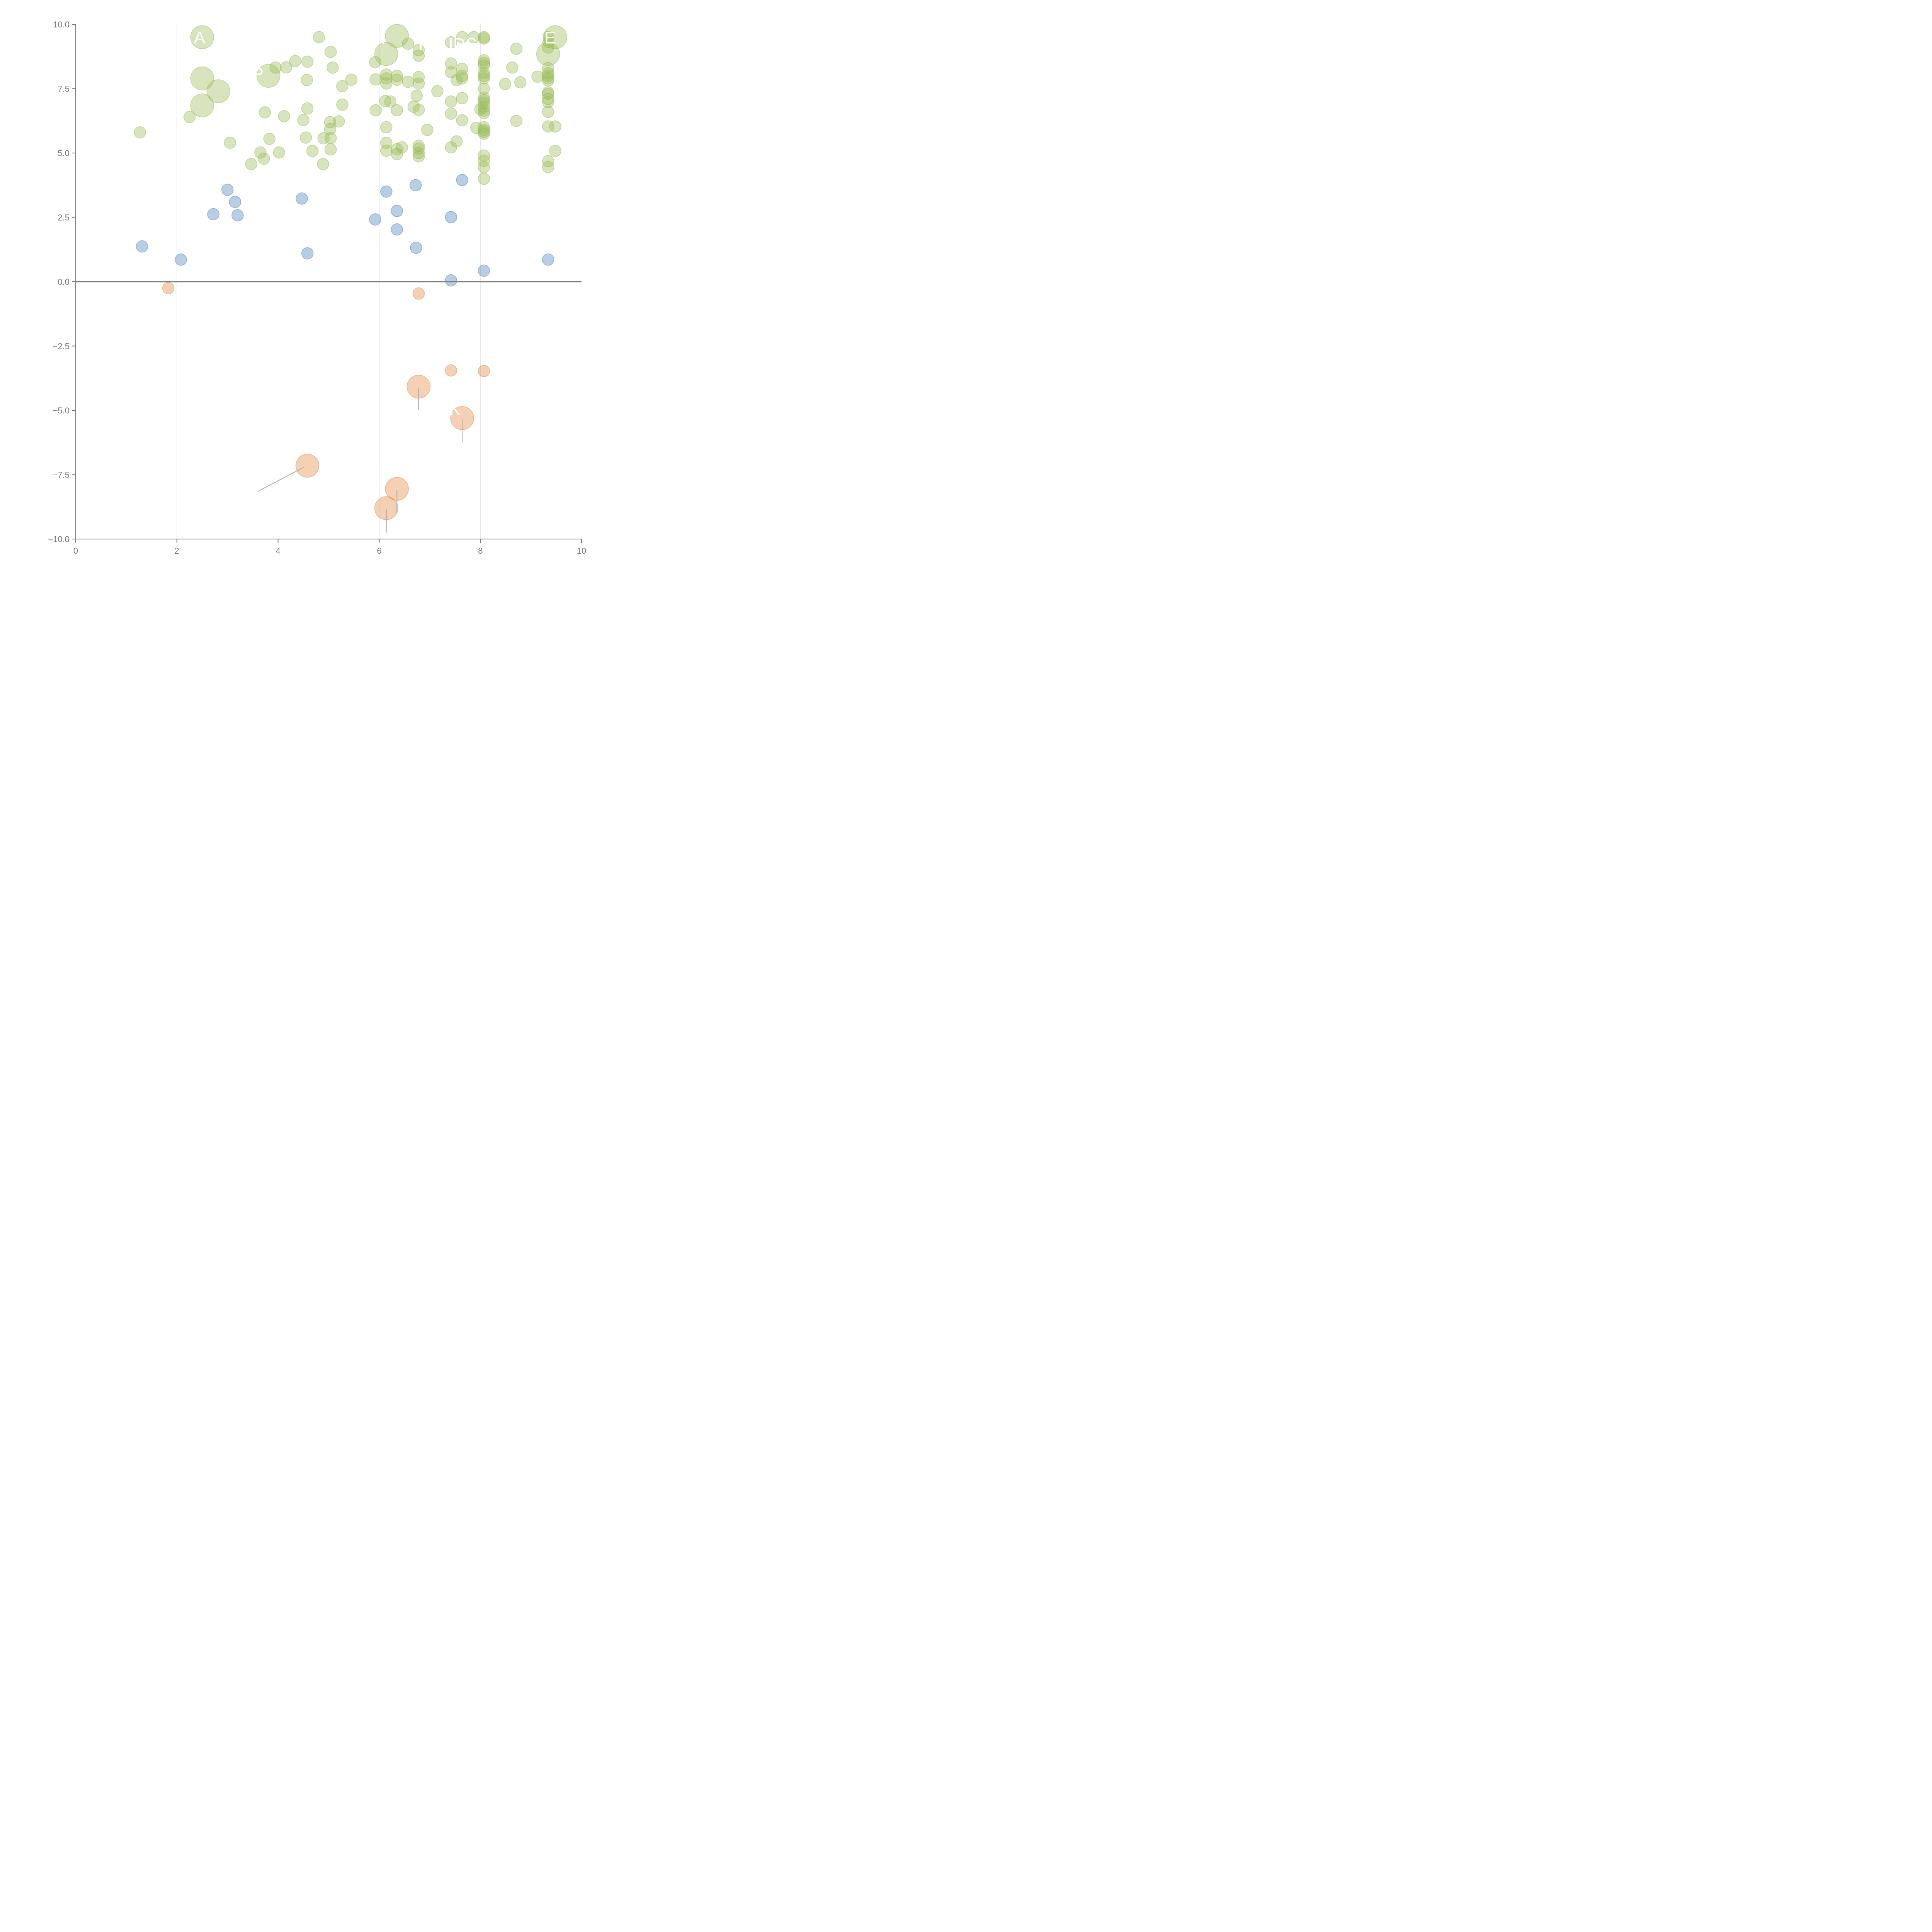  Describe the element at coordinates (351, 272) in the screenshot. I see `bubbles` at that location.